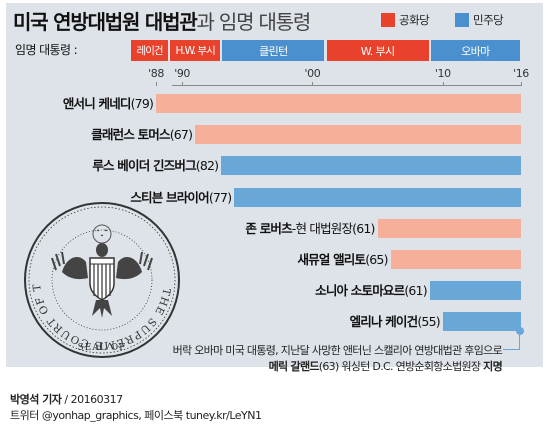 The image size is (549, 440). I want to click on justice-name: 루스 베이더 긴즈버그, so click(144, 165).